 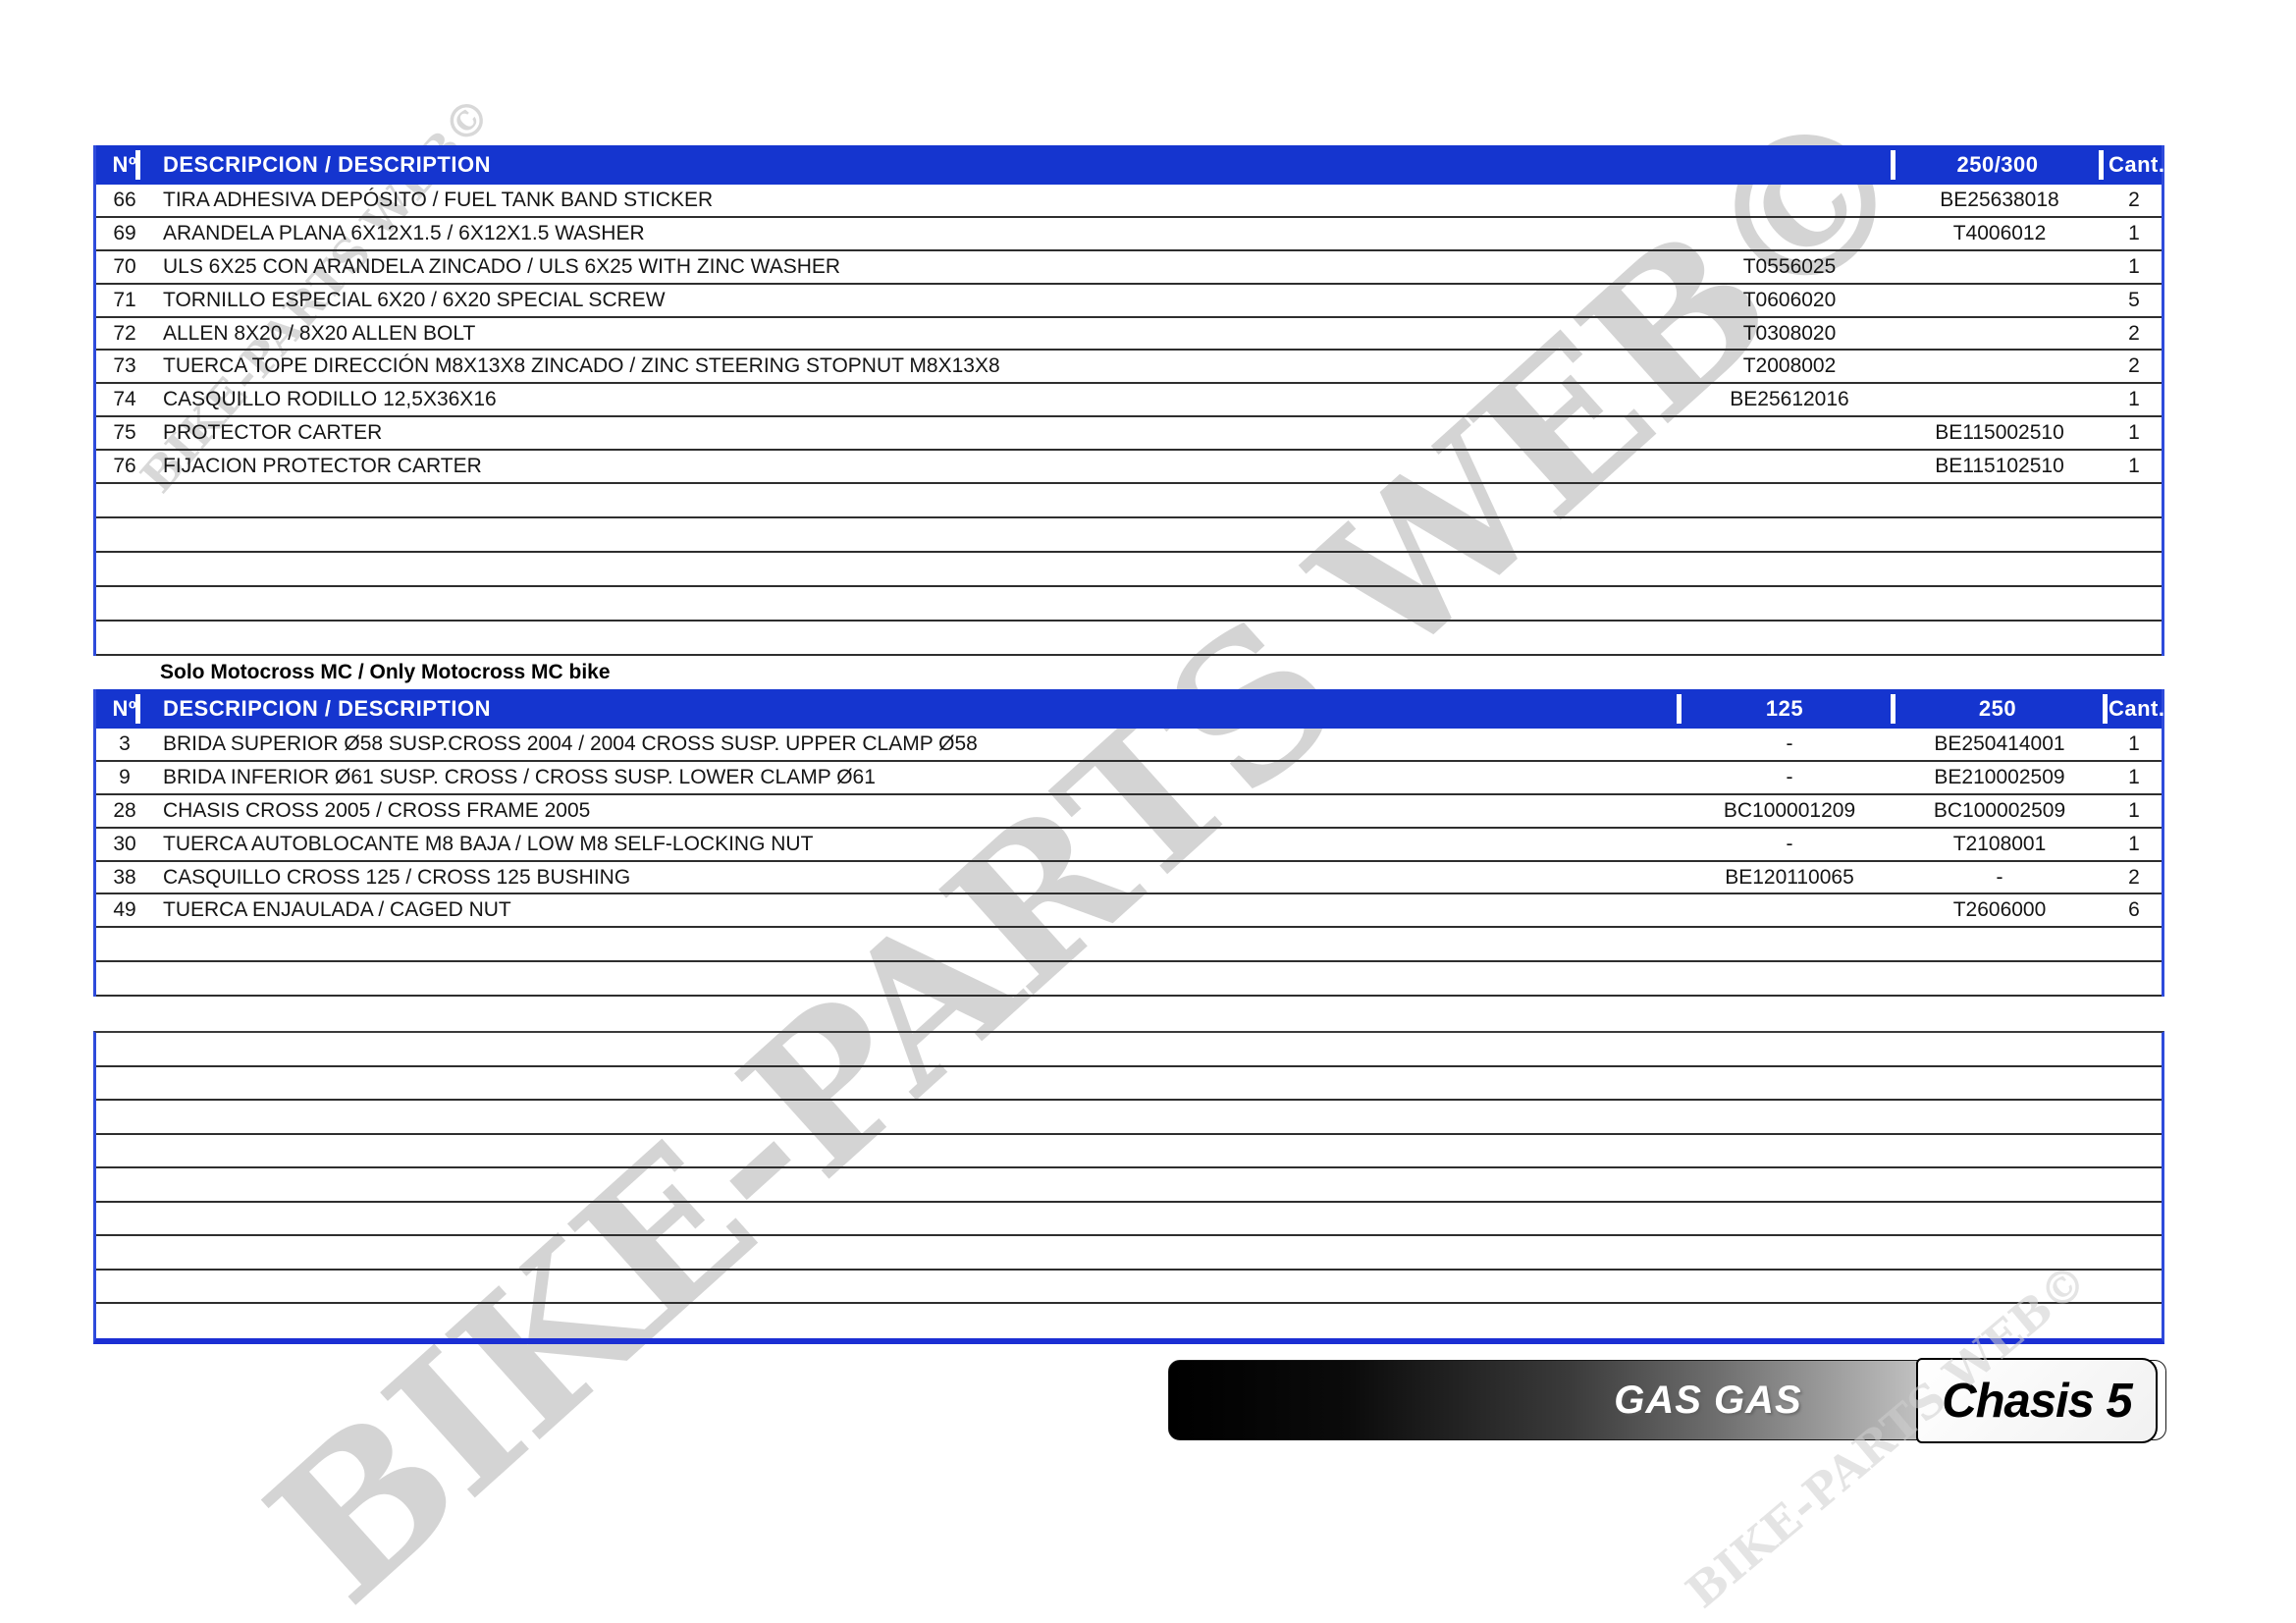 What do you see at coordinates (2137, 708) in the screenshot?
I see `column-header-quantity: Cant.` at bounding box center [2137, 708].